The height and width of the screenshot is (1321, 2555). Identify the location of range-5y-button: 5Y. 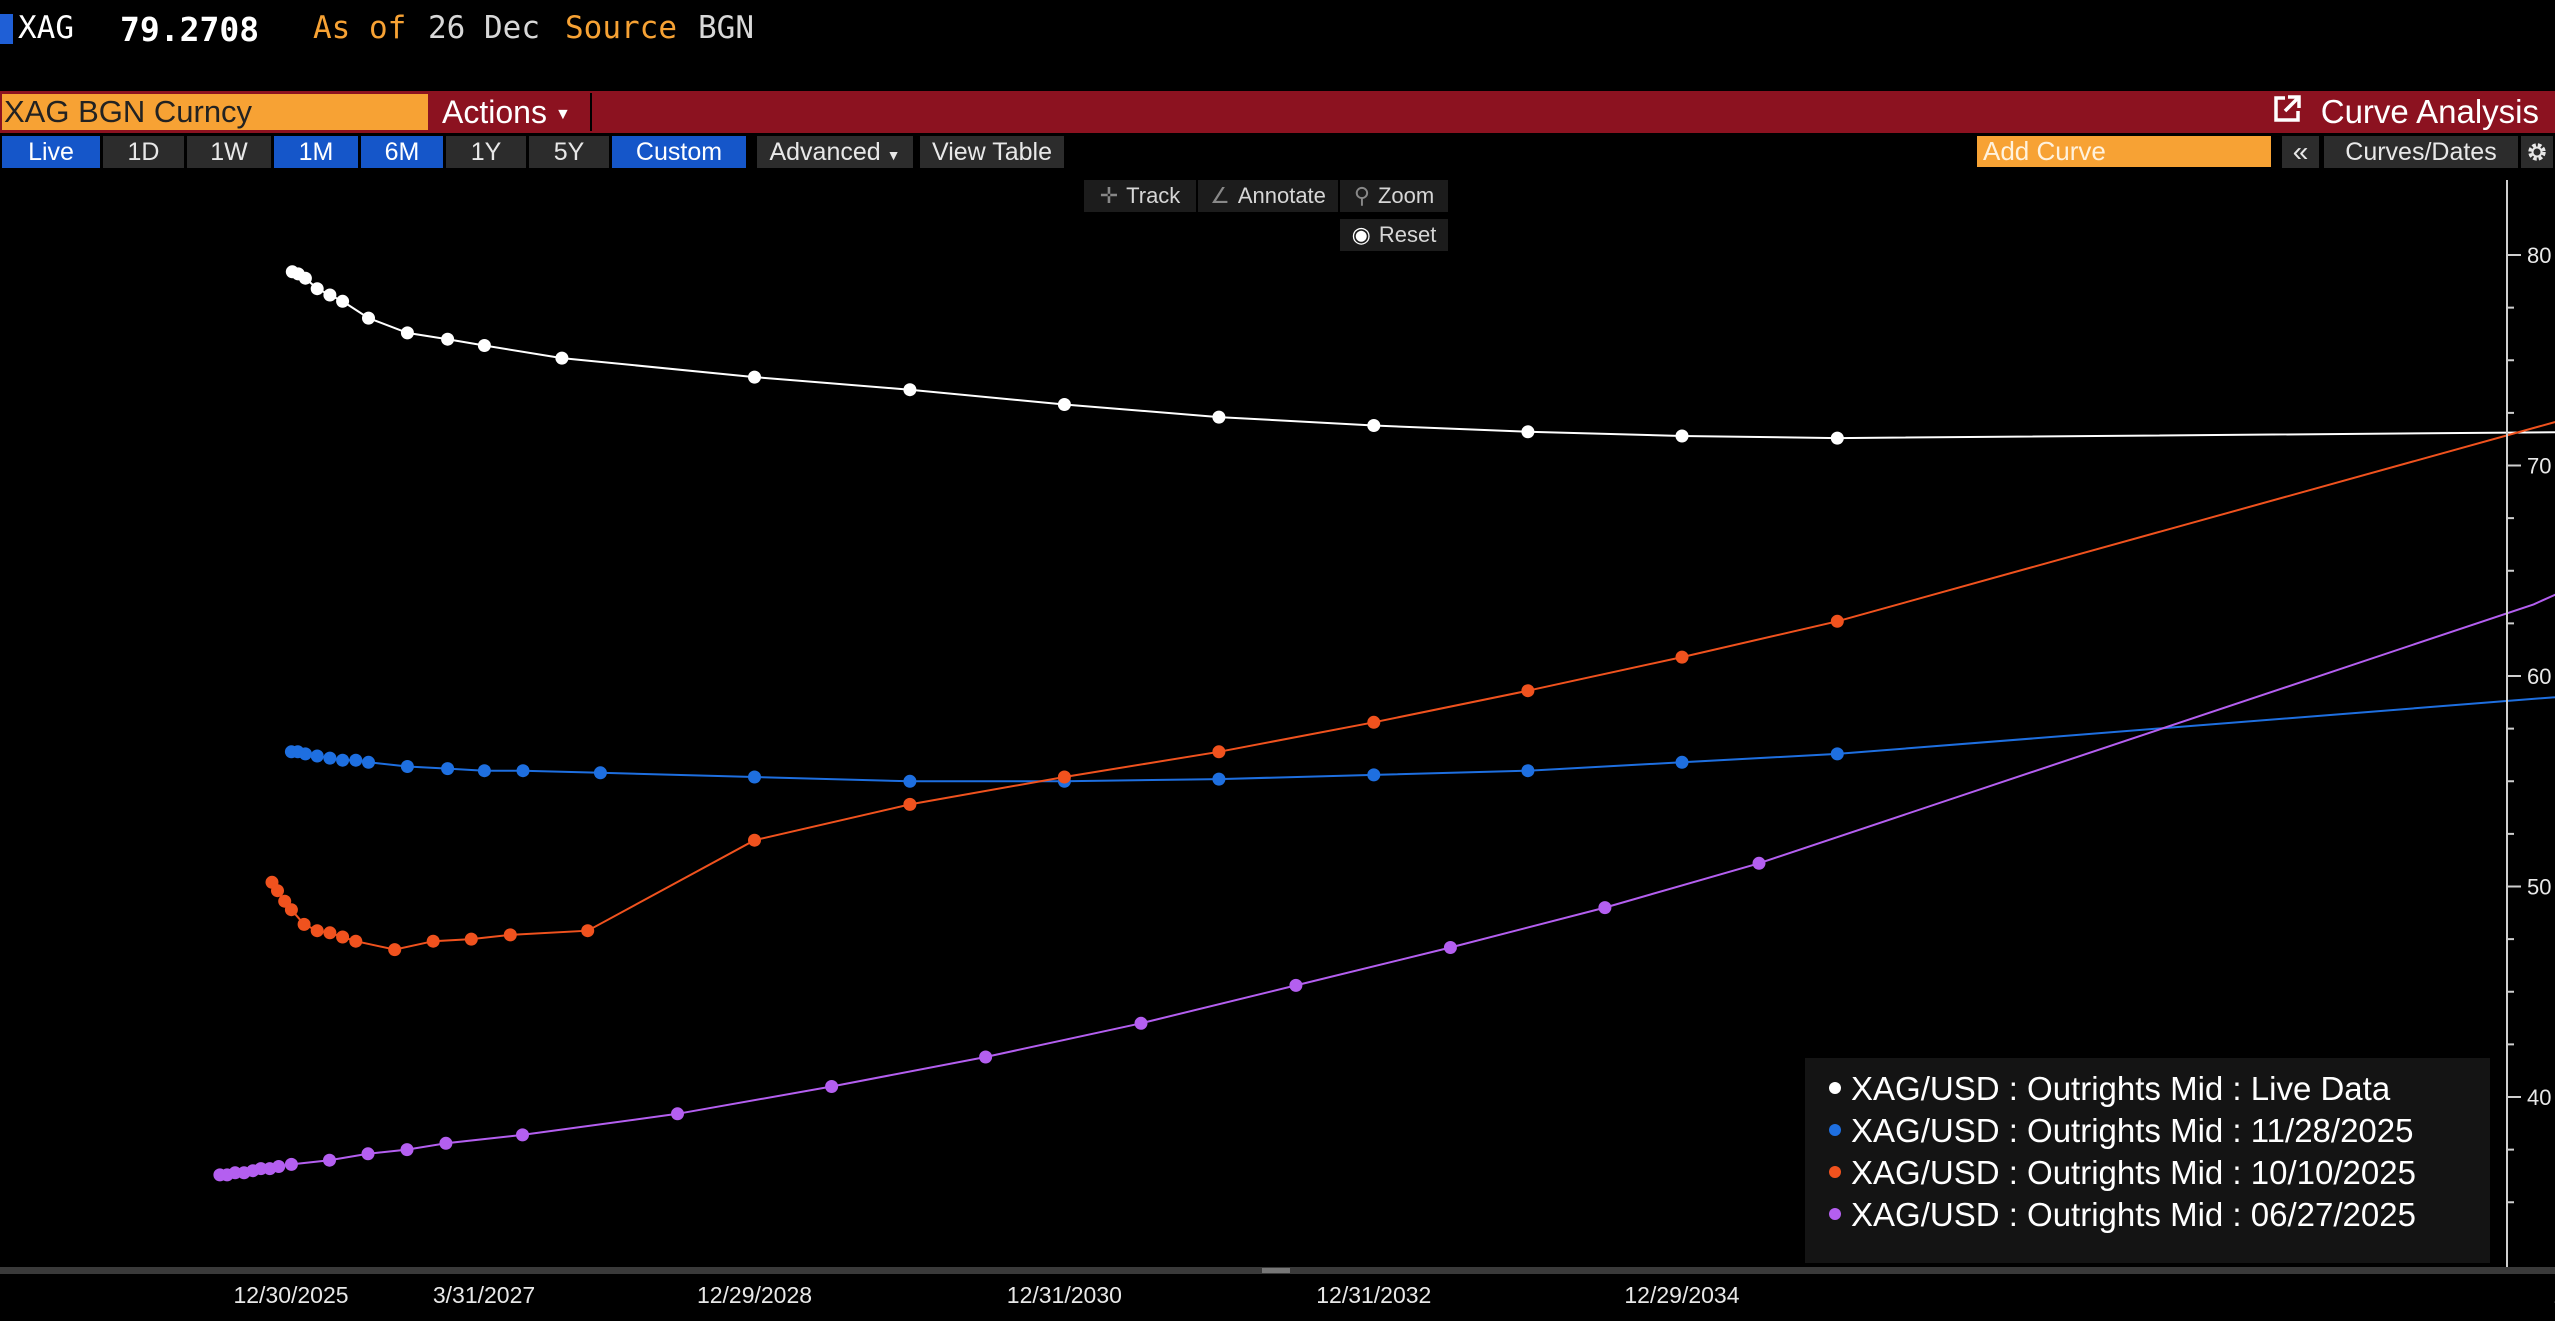
(569, 152).